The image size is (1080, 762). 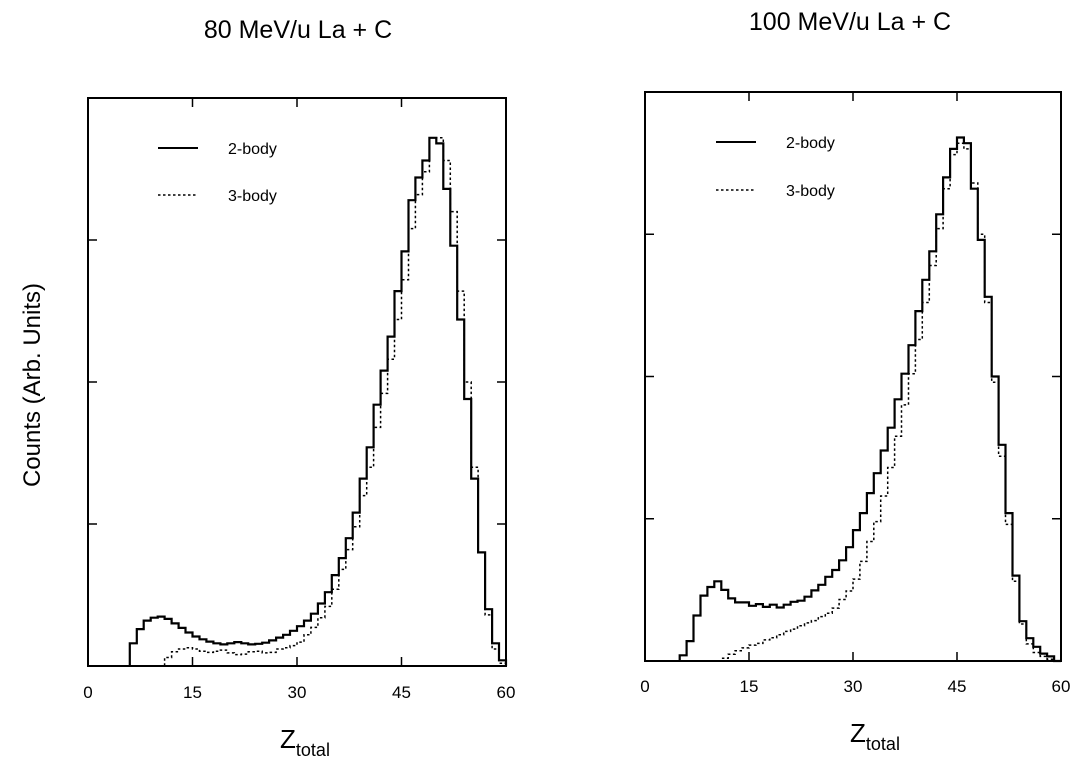 What do you see at coordinates (32, 385) in the screenshot?
I see `y-axis-label: Counts (Arb. Units)` at bounding box center [32, 385].